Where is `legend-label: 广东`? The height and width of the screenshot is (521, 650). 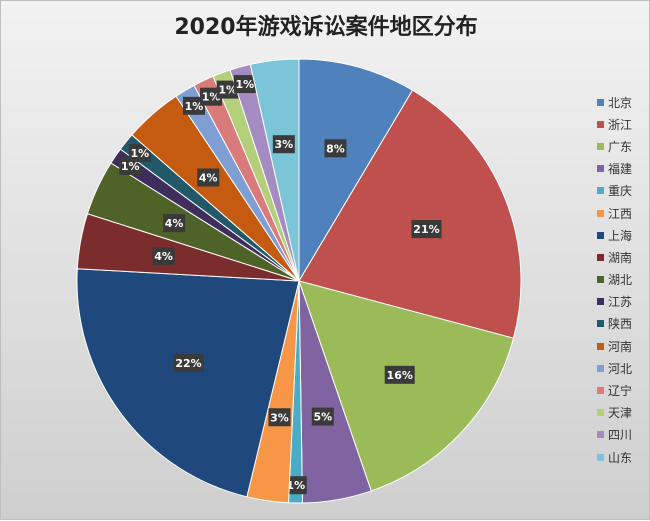
legend-label: 广东 is located at coordinates (620, 146).